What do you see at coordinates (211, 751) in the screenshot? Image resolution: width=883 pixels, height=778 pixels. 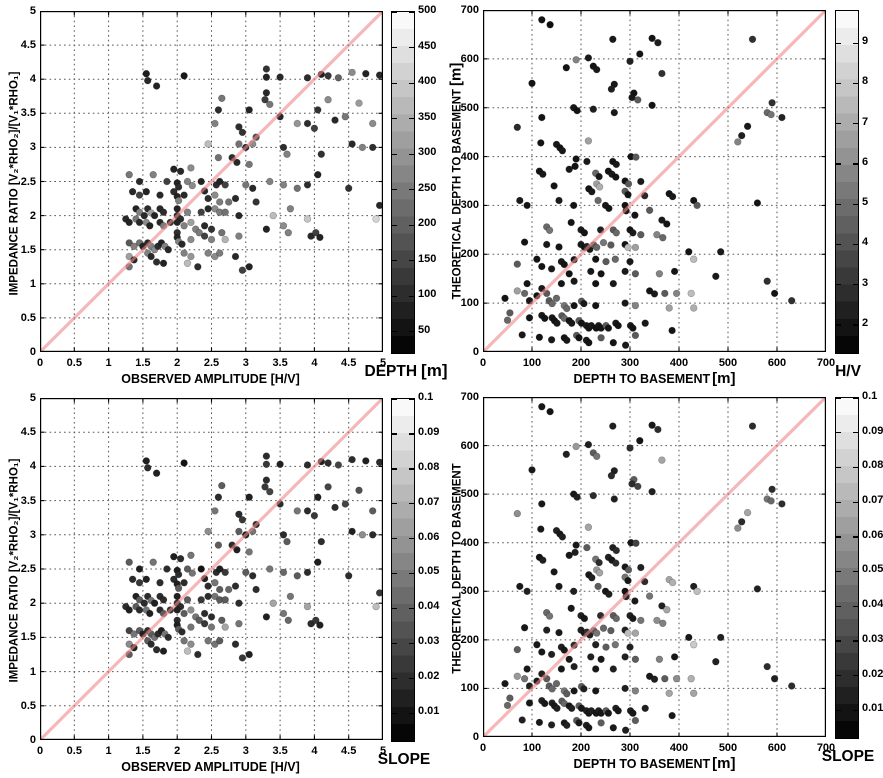 I see `x-tick-label: 2.5` at bounding box center [211, 751].